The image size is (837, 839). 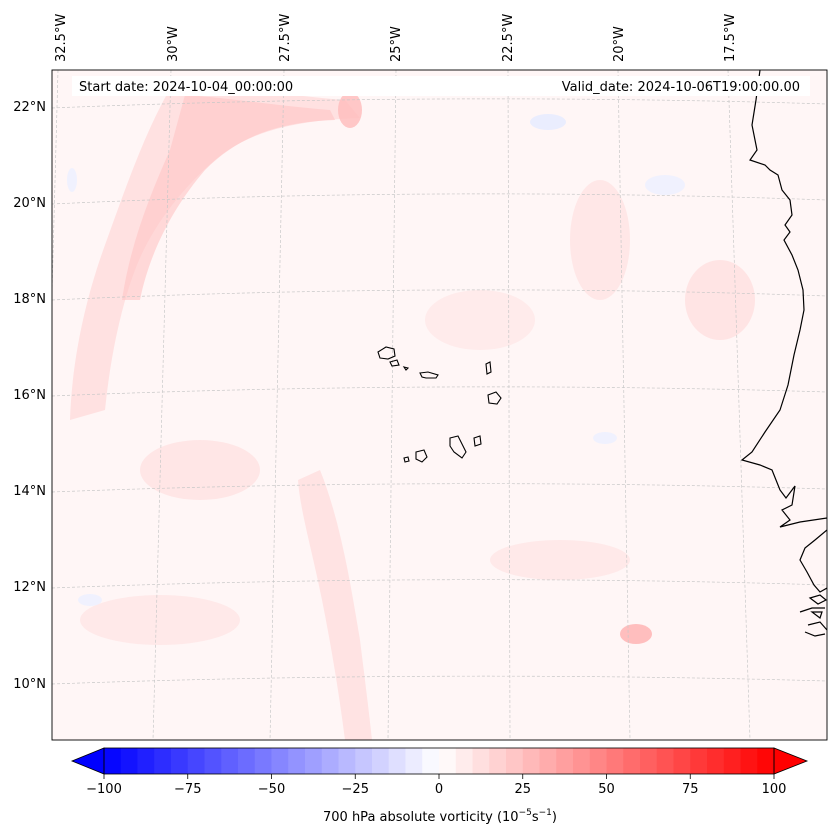 What do you see at coordinates (421, 456) in the screenshot?
I see `island-fogo` at bounding box center [421, 456].